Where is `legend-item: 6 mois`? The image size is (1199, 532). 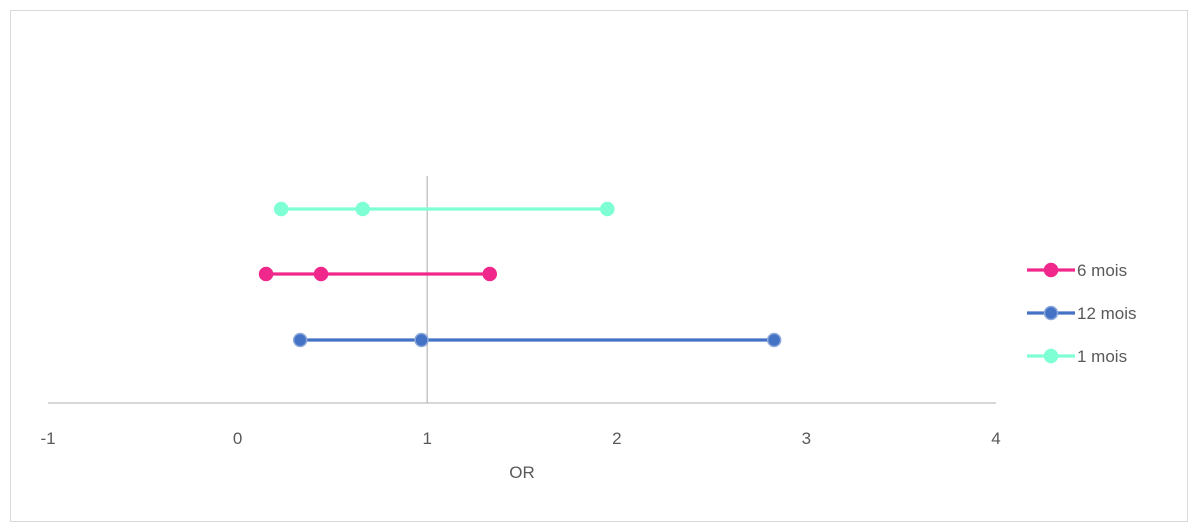
legend-item: 6 mois is located at coordinates (1077, 270).